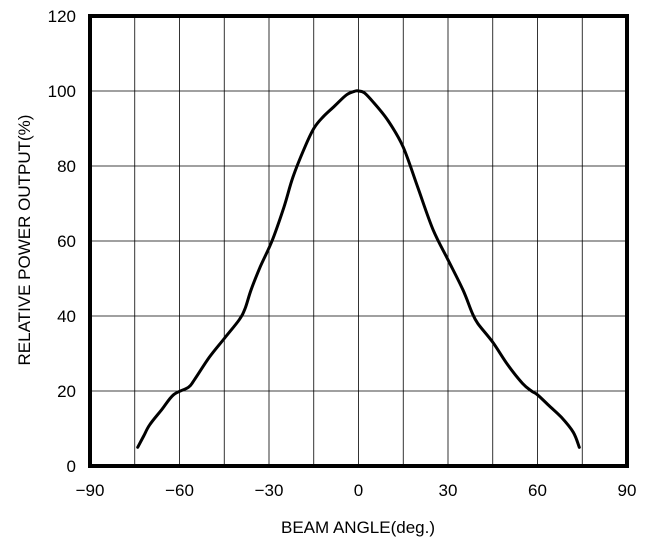 The width and height of the screenshot is (652, 543). What do you see at coordinates (269, 490) in the screenshot?
I see `x-tick-label: −30` at bounding box center [269, 490].